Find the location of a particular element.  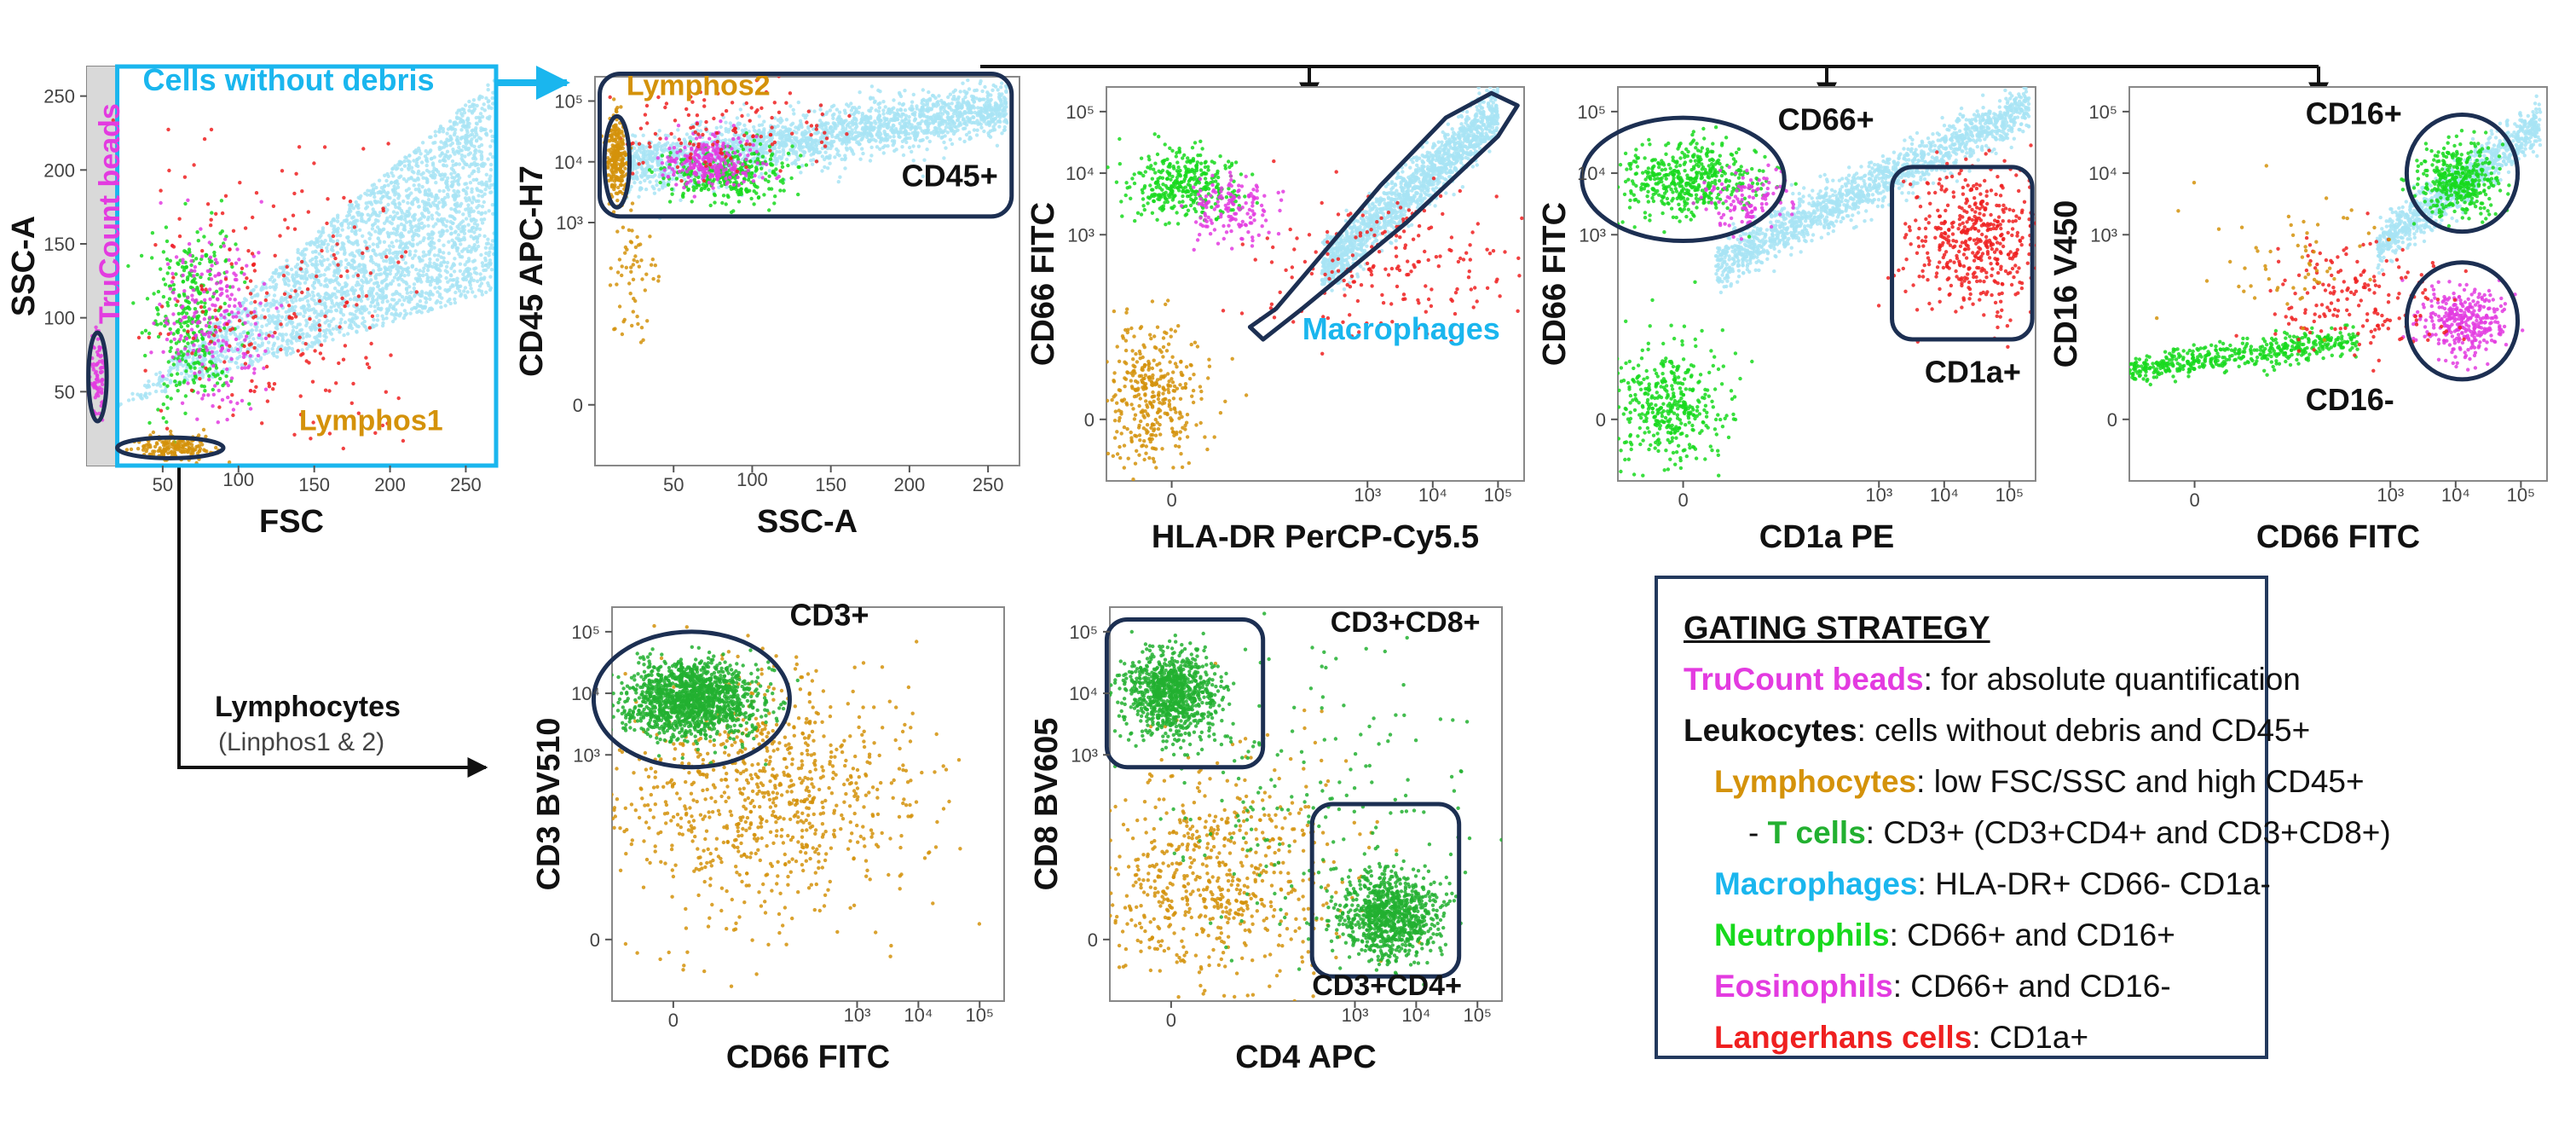

p7-ytick-label: 10⁵ is located at coordinates (1083, 632).